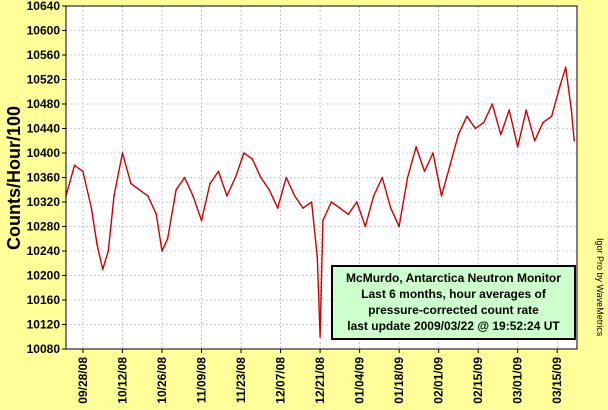  I want to click on x-tick-label: 03/01/09, so click(518, 380).